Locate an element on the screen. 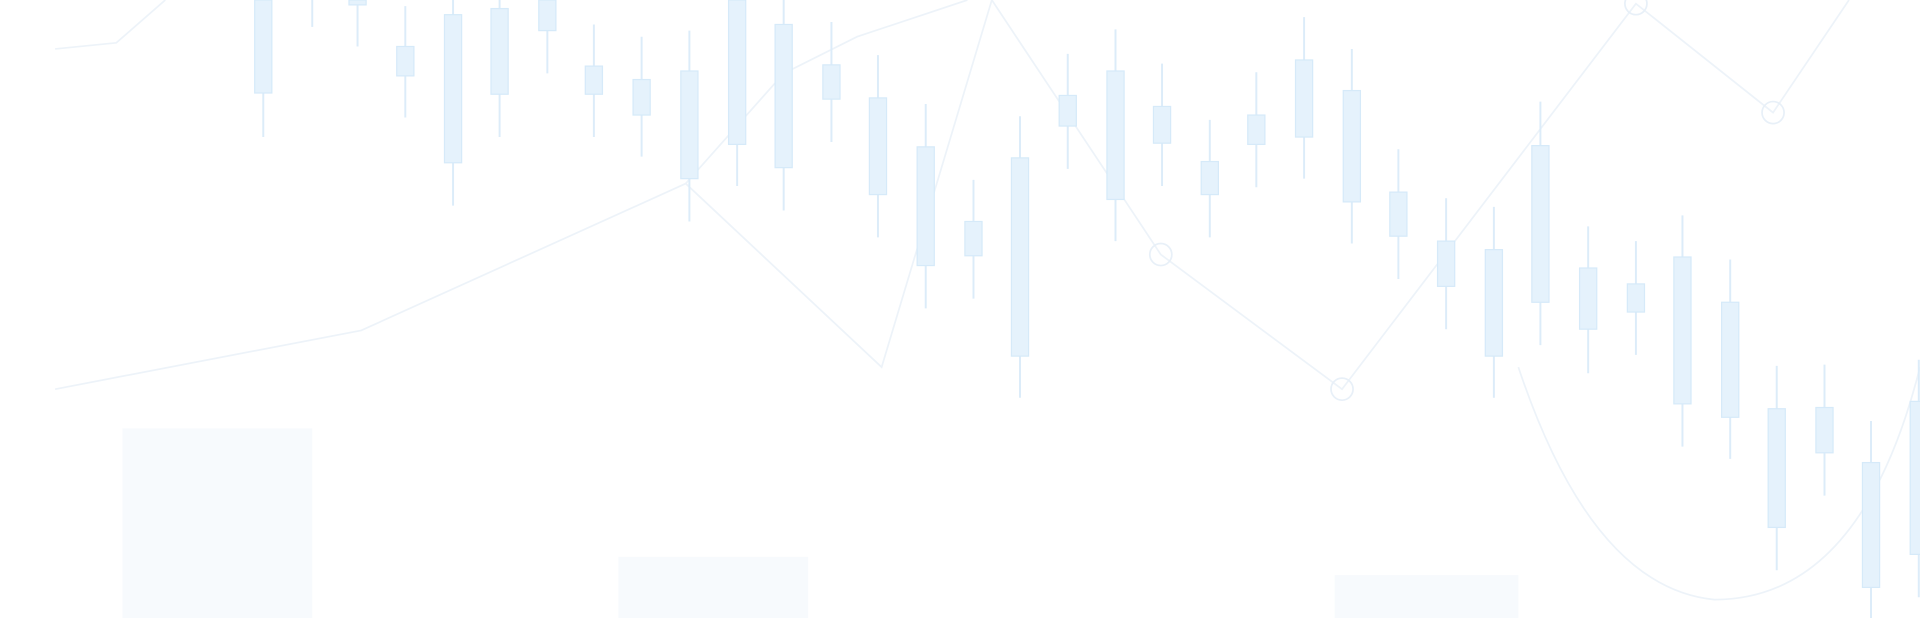 This screenshot has height=618, width=1920. trend-curve is located at coordinates (1718, 483).